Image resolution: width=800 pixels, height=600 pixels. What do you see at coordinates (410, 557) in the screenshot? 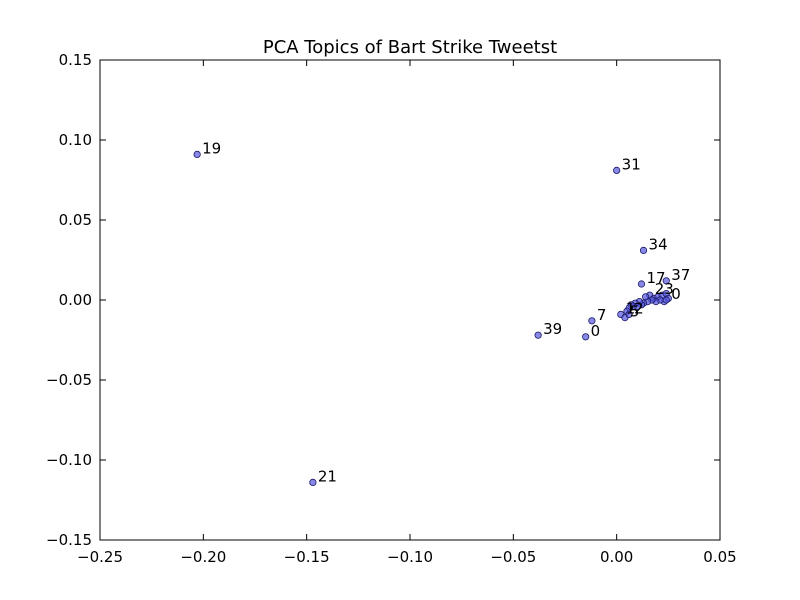
I see `x-tick-label: −0.10` at bounding box center [410, 557].